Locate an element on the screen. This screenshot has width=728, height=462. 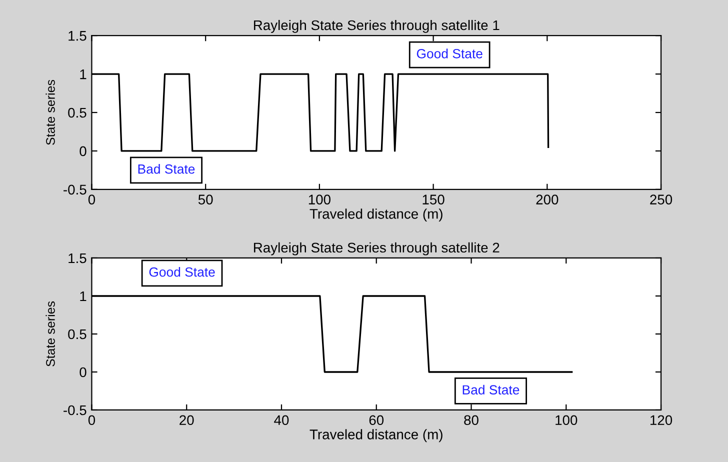
x-tick-label: 200 is located at coordinates (547, 199).